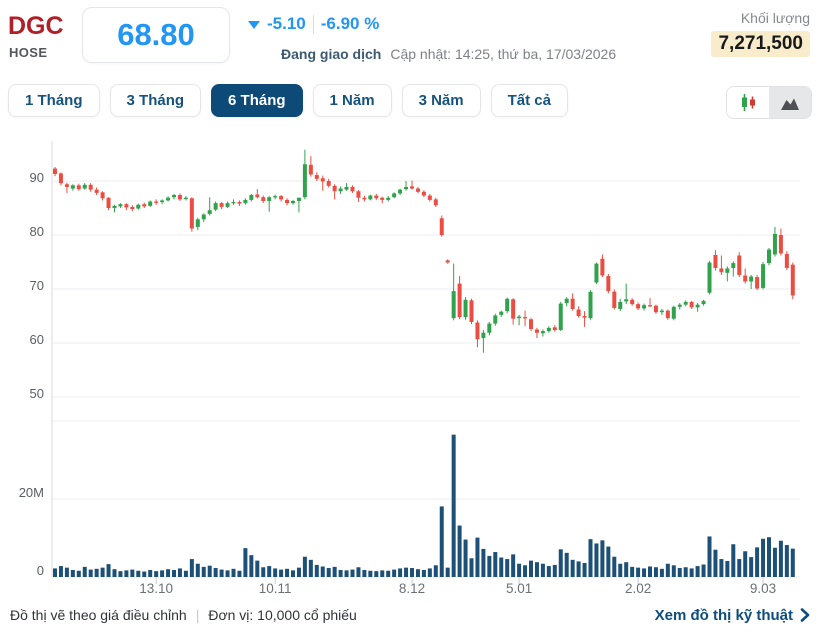  I want to click on svg-text: 60, so click(37, 339).